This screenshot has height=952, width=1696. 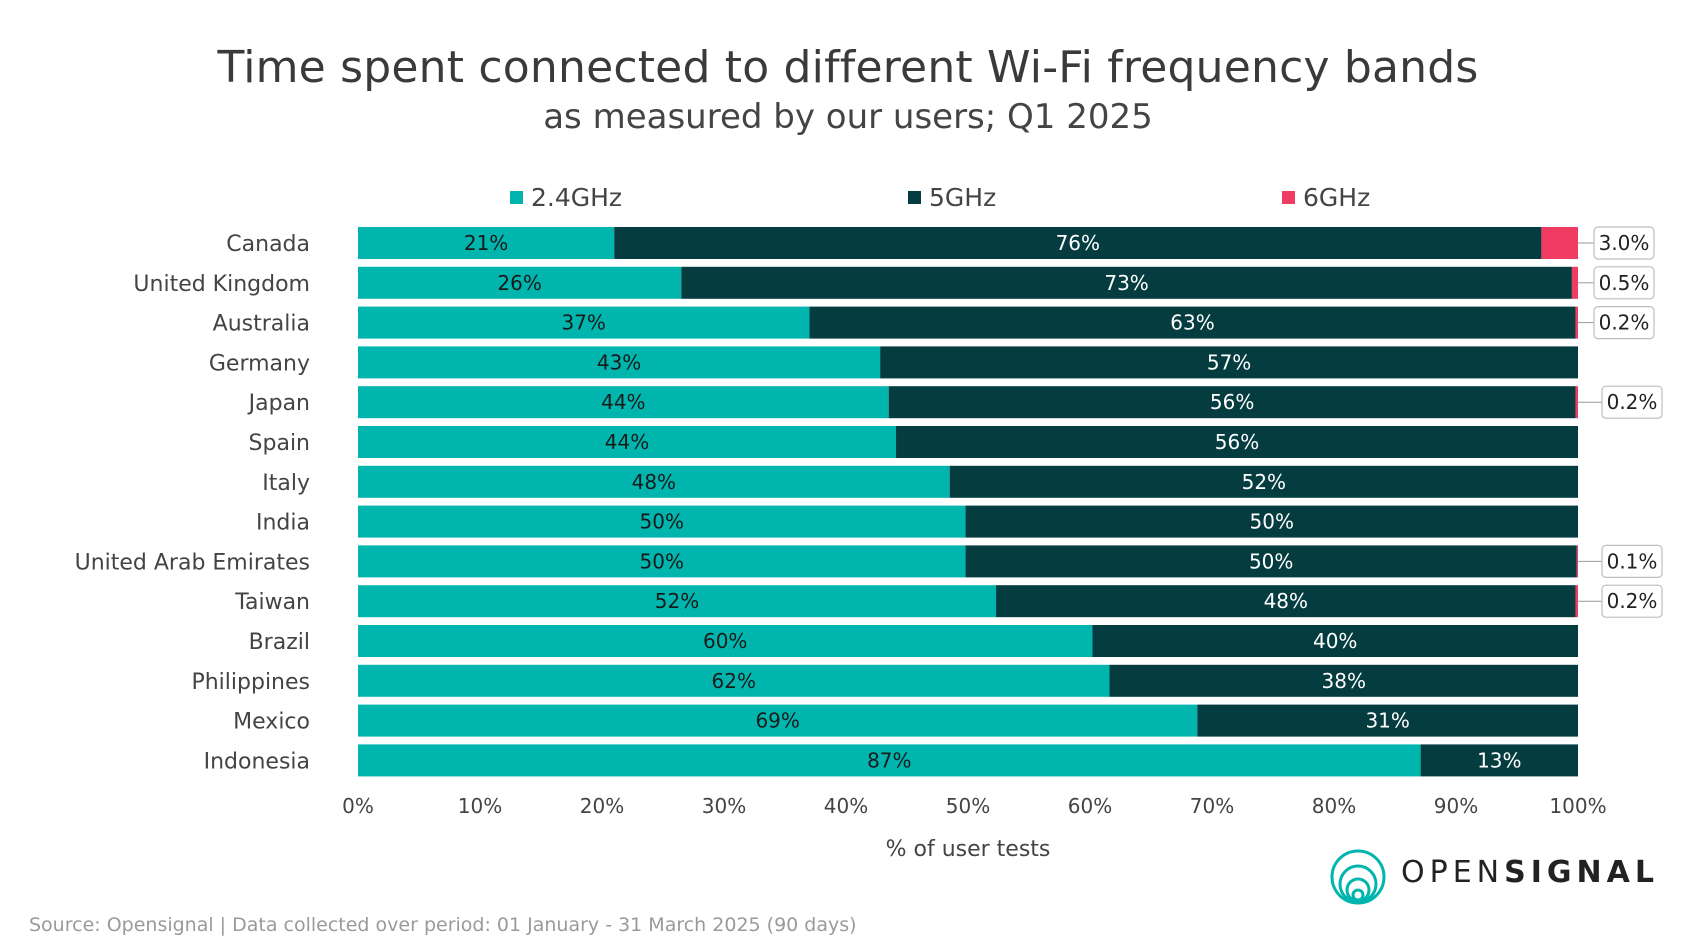 What do you see at coordinates (261, 324) in the screenshot?
I see `category-label: Australia` at bounding box center [261, 324].